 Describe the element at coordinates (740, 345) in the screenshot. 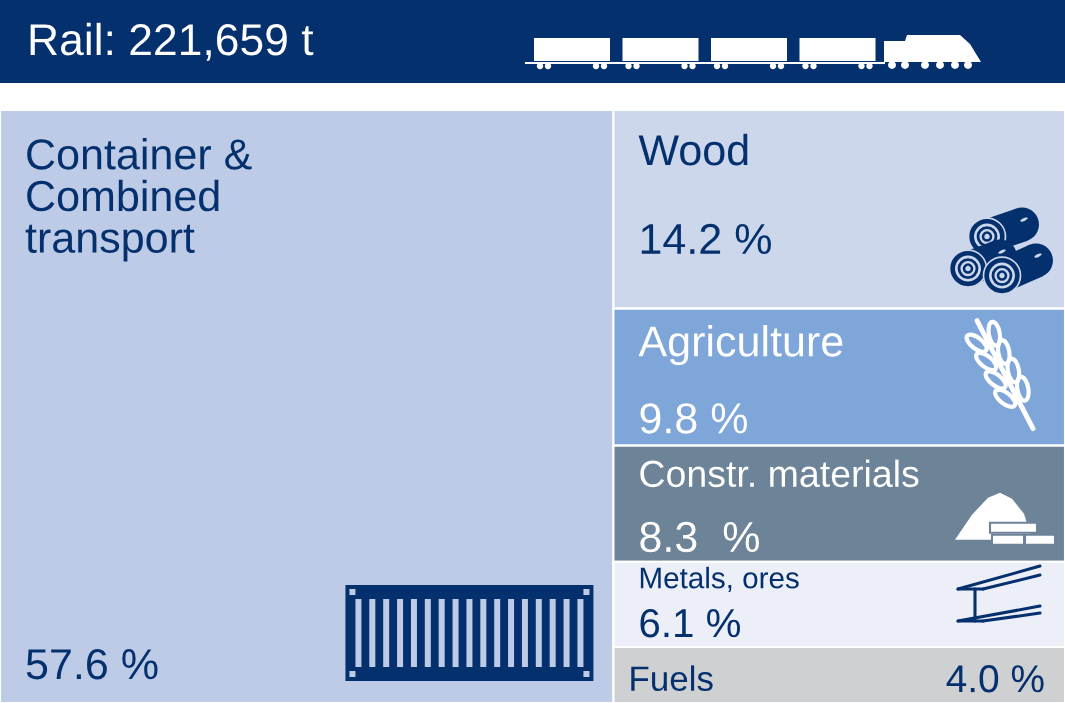

I see `category-label: Agriculture` at that location.